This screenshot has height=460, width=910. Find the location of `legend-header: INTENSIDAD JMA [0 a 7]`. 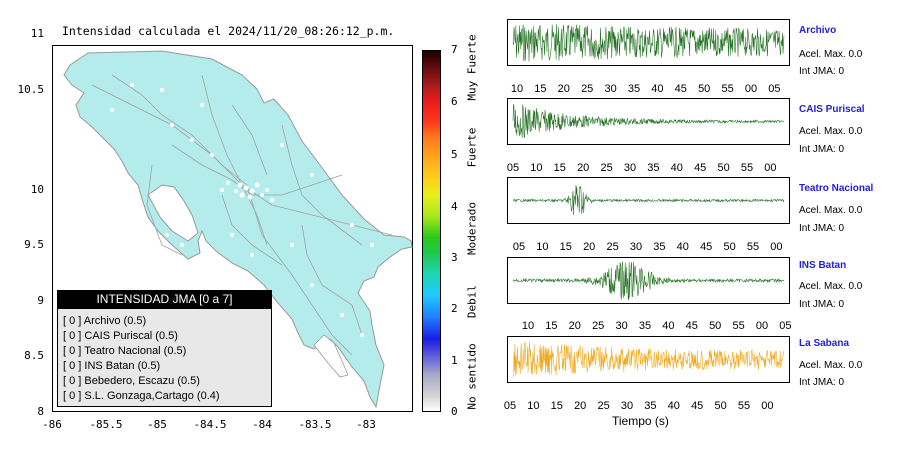

legend-header: INTENSIDAD JMA [0 a 7] is located at coordinates (164, 299).